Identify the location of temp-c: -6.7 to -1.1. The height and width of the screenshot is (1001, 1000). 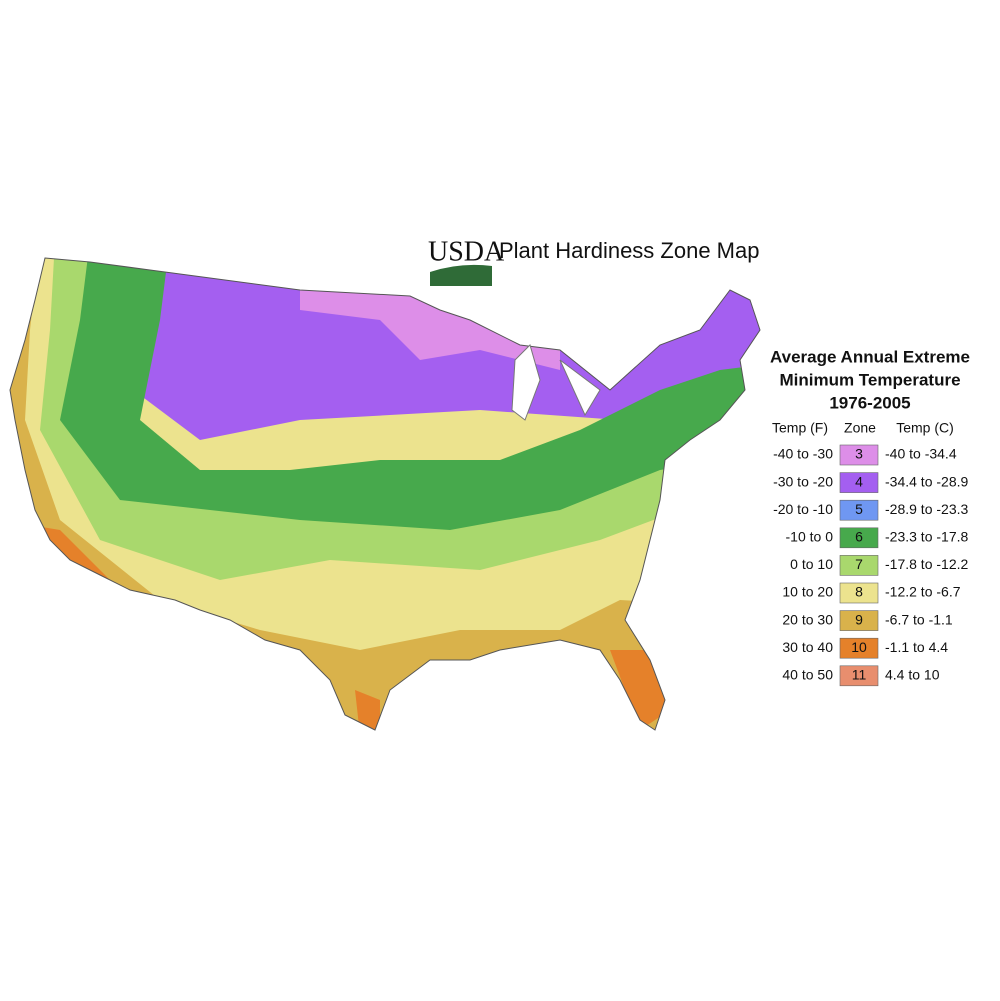
(919, 619).